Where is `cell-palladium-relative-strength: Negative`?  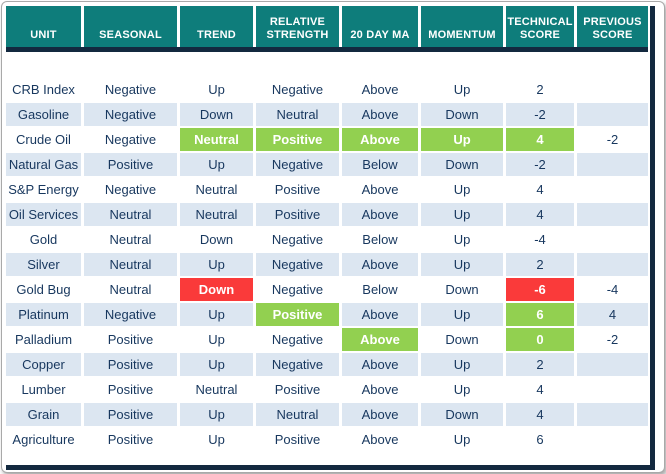 cell-palladium-relative-strength: Negative is located at coordinates (297, 339).